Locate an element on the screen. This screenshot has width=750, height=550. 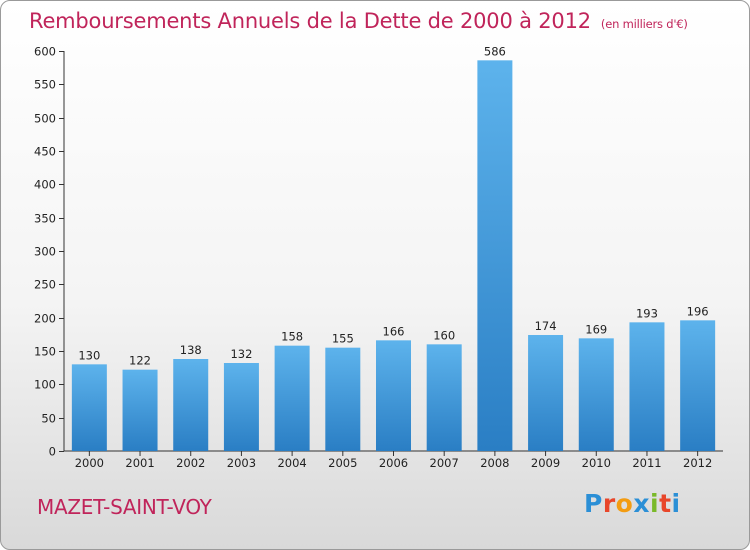
y-tick-label: 300 is located at coordinates (45, 252).